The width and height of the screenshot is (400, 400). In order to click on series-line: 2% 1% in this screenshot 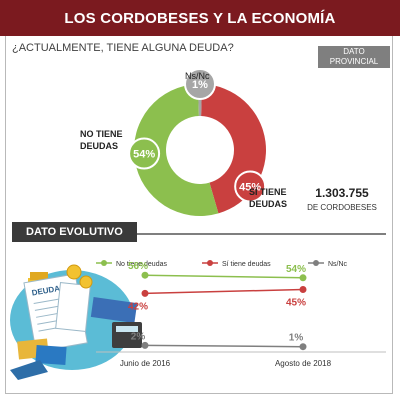, I will do `click(219, 341)`.